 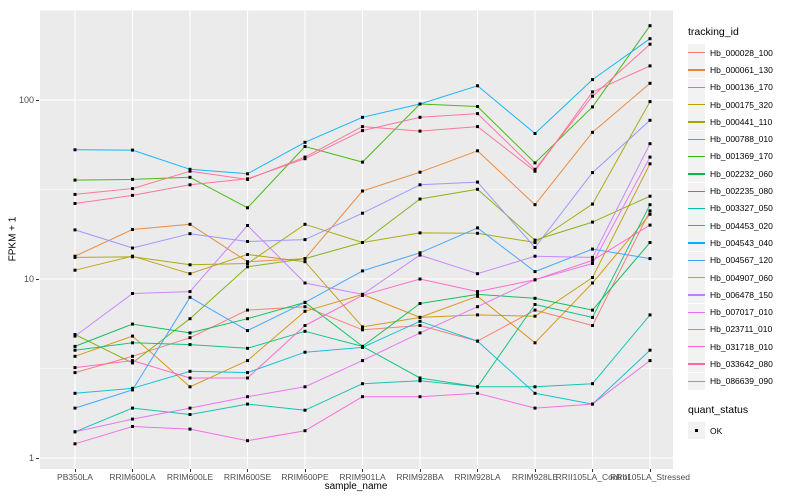 I want to click on legend-label: Hb_000175_320, so click(x=741, y=104).